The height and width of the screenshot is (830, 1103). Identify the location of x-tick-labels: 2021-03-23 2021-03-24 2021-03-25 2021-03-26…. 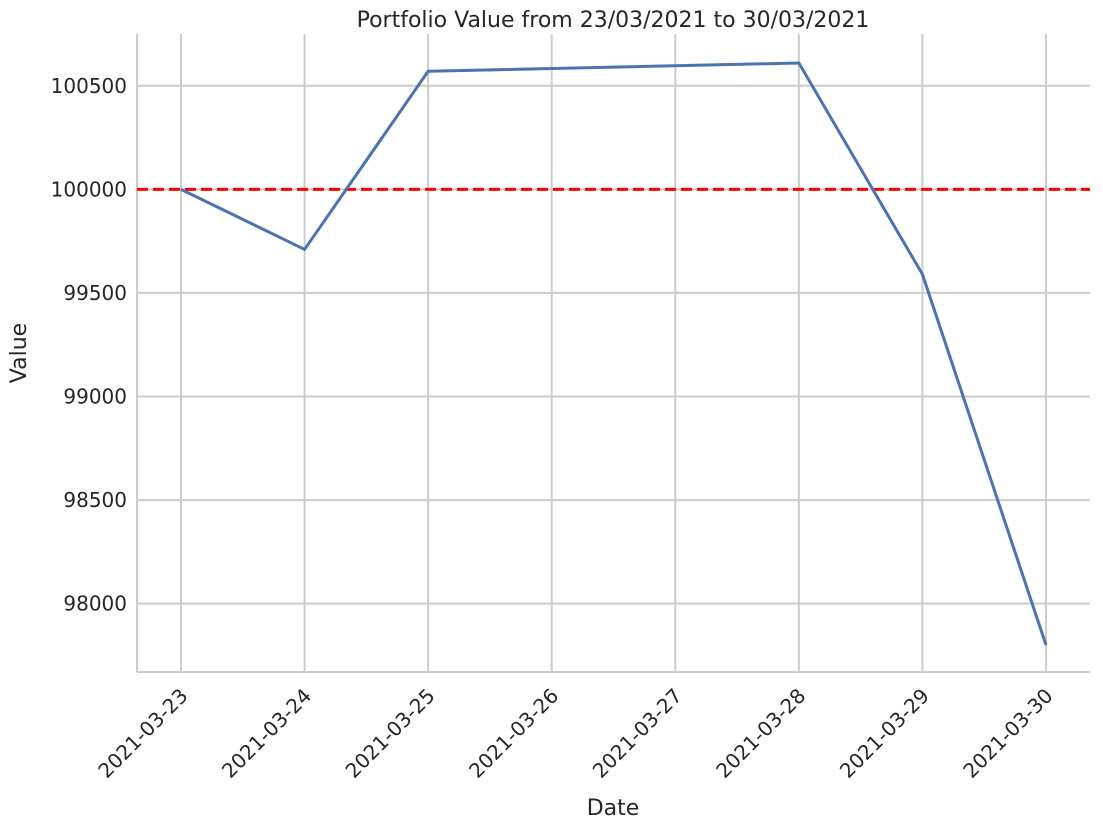
(575, 733).